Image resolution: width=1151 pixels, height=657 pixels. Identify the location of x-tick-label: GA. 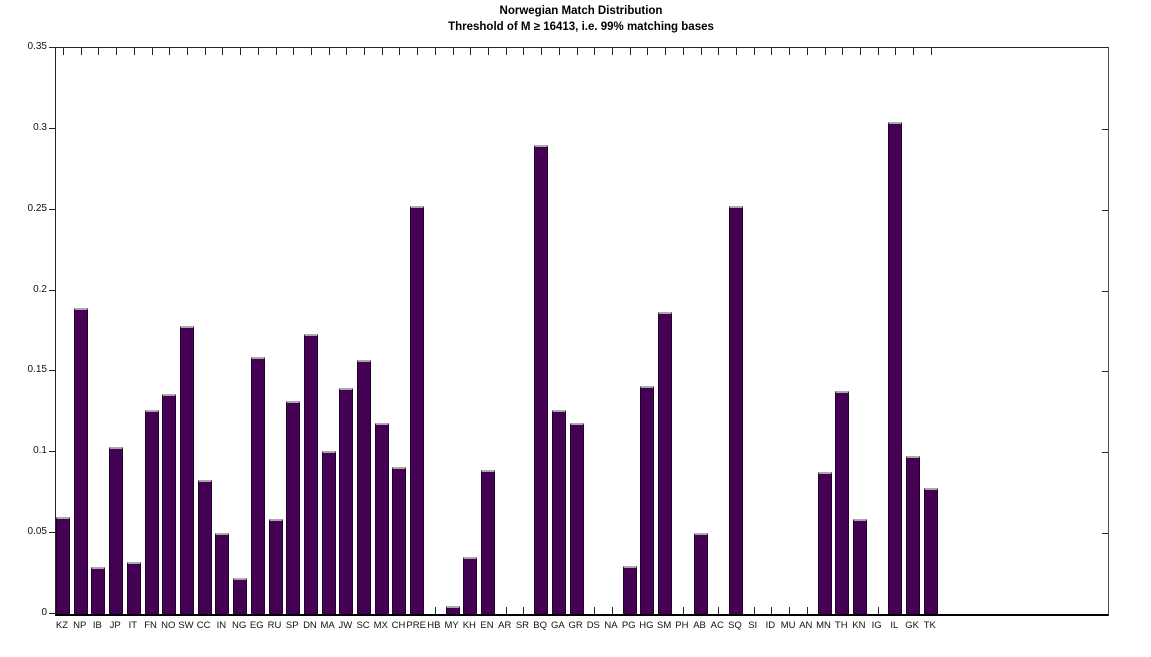
(558, 625).